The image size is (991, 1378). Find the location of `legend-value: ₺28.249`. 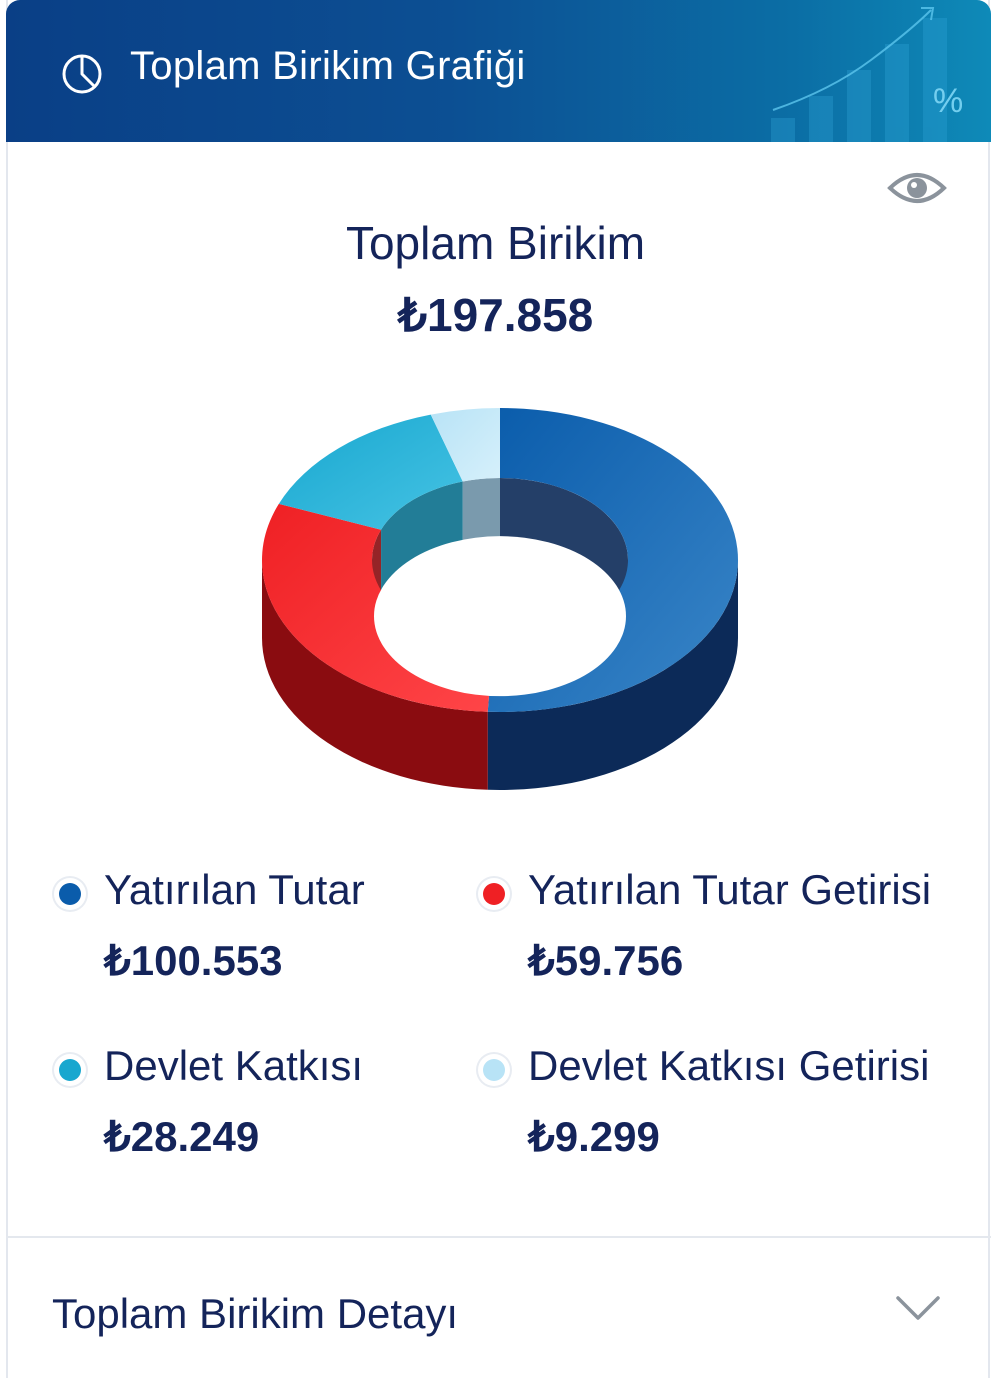

legend-value: ₺28.249 is located at coordinates (182, 1136).